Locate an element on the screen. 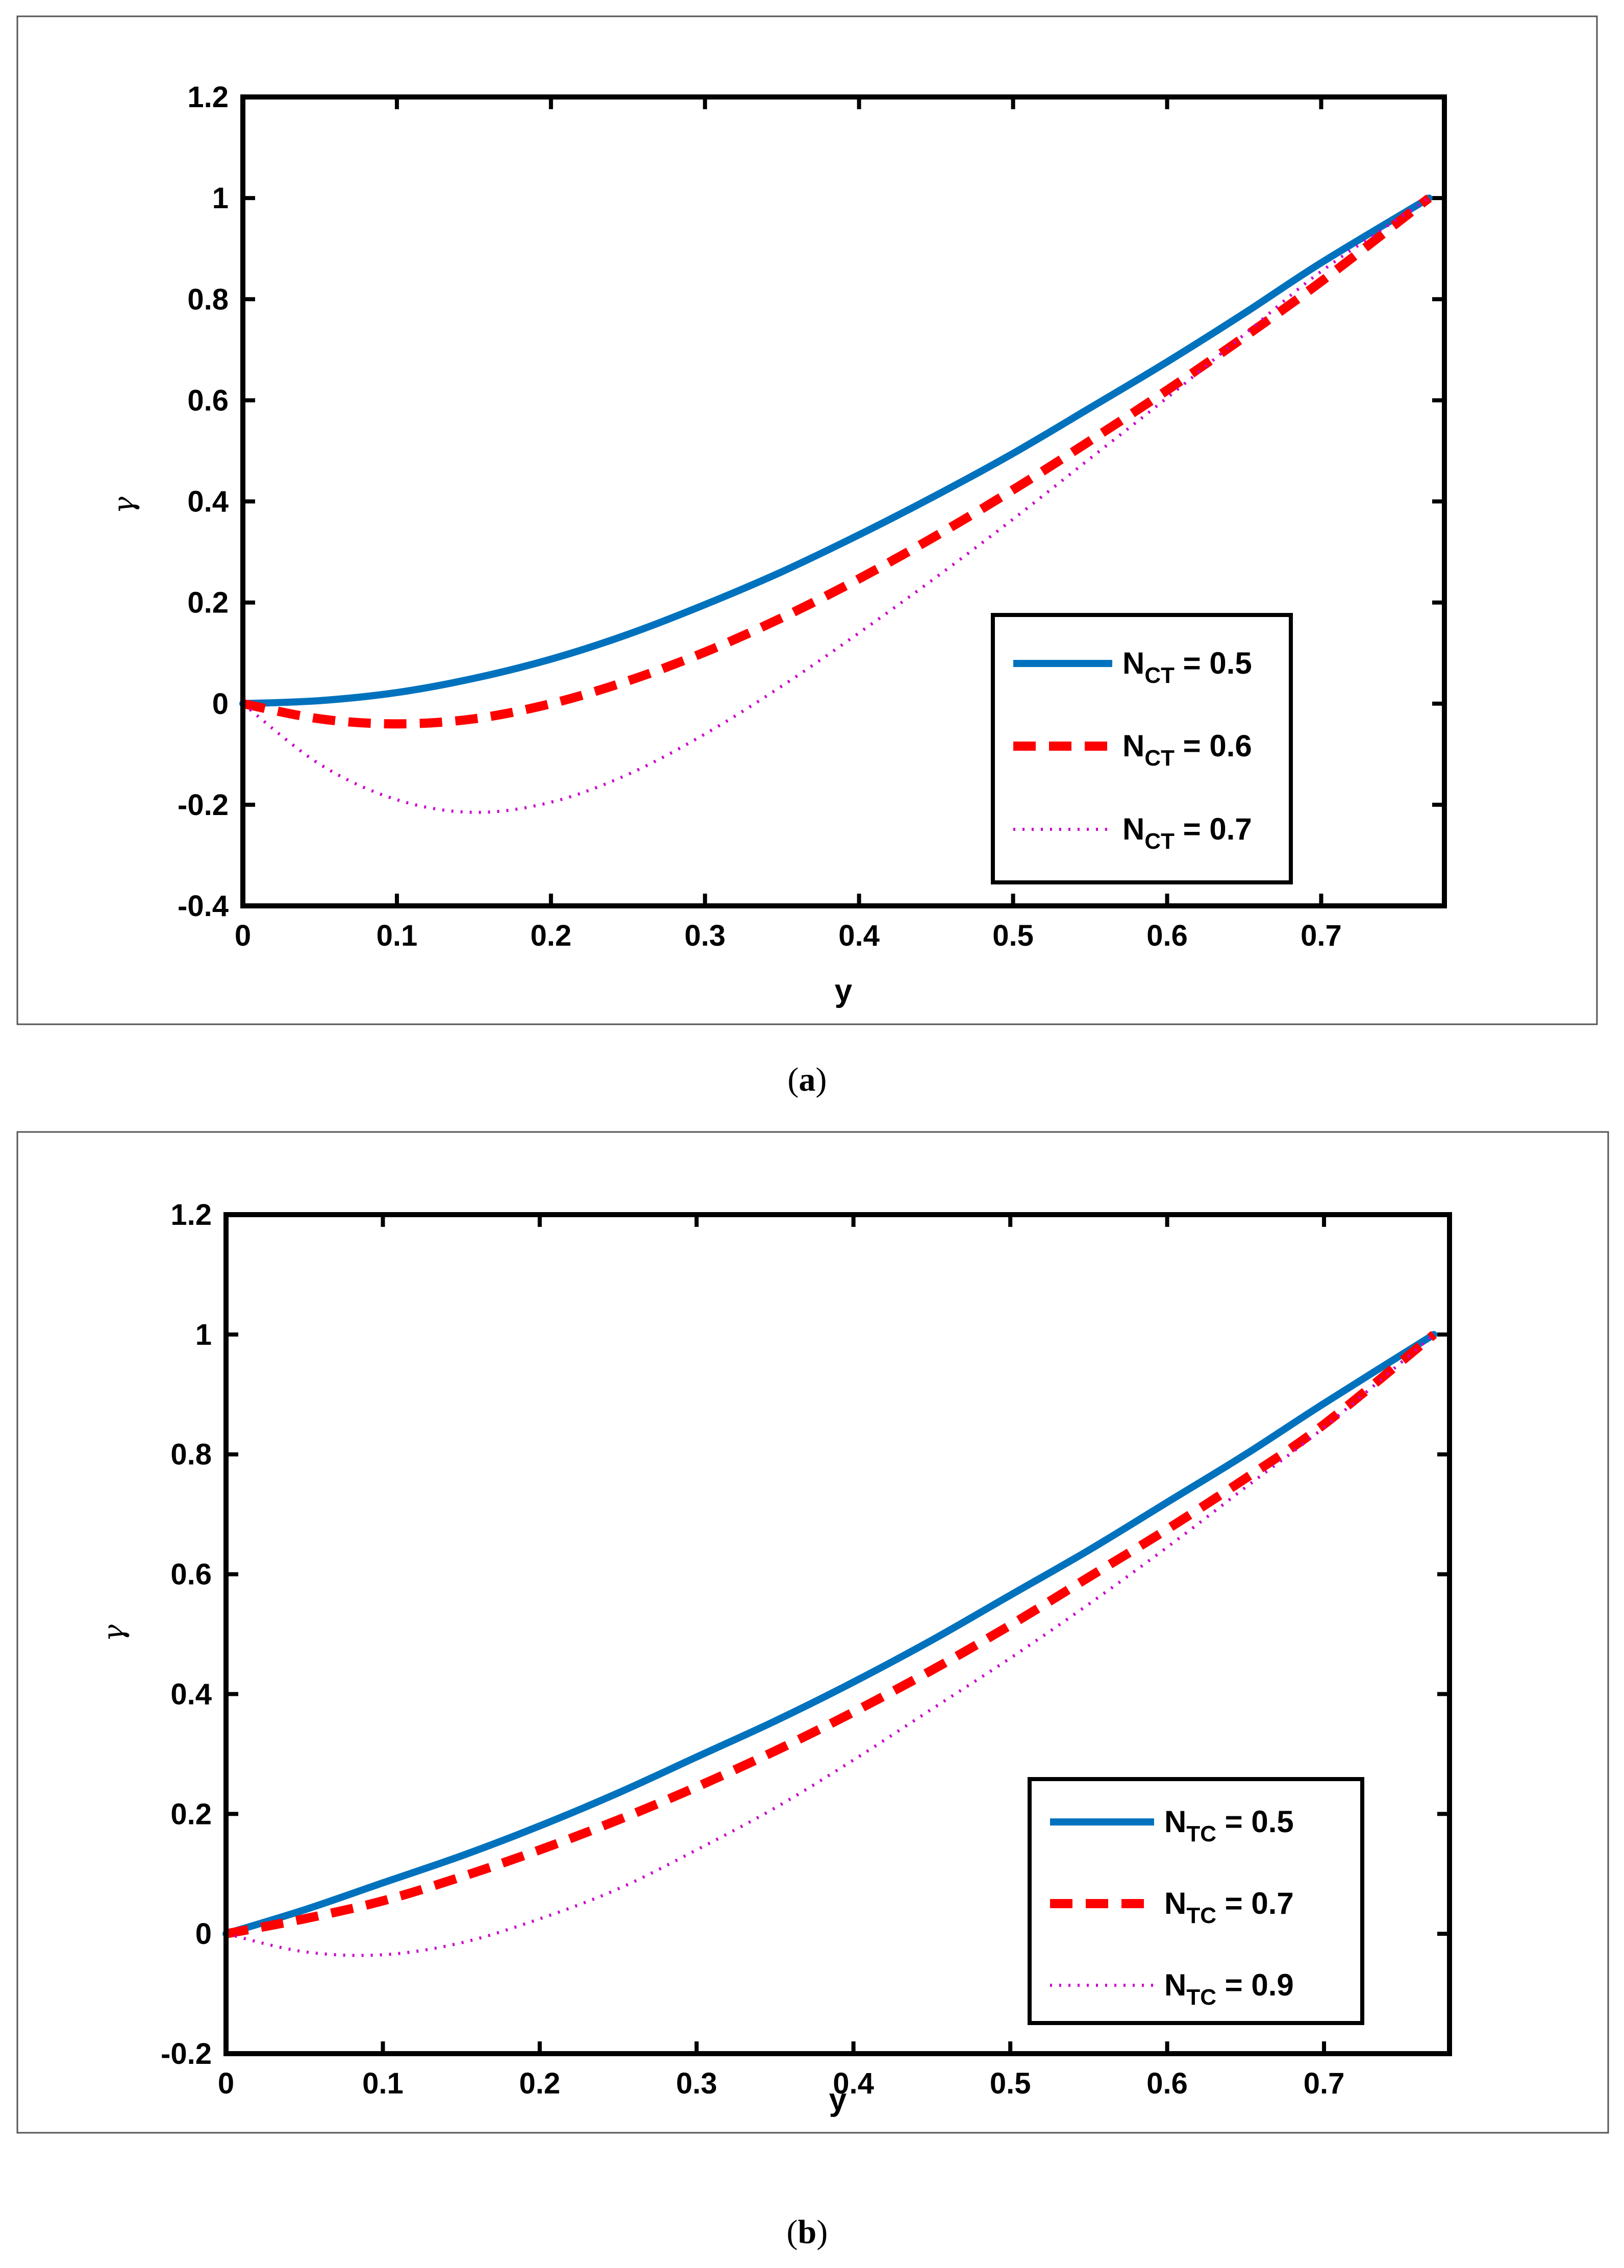 This screenshot has width=1624, height=2268. legend-label-2: NCT = 0.6 is located at coordinates (1187, 750).